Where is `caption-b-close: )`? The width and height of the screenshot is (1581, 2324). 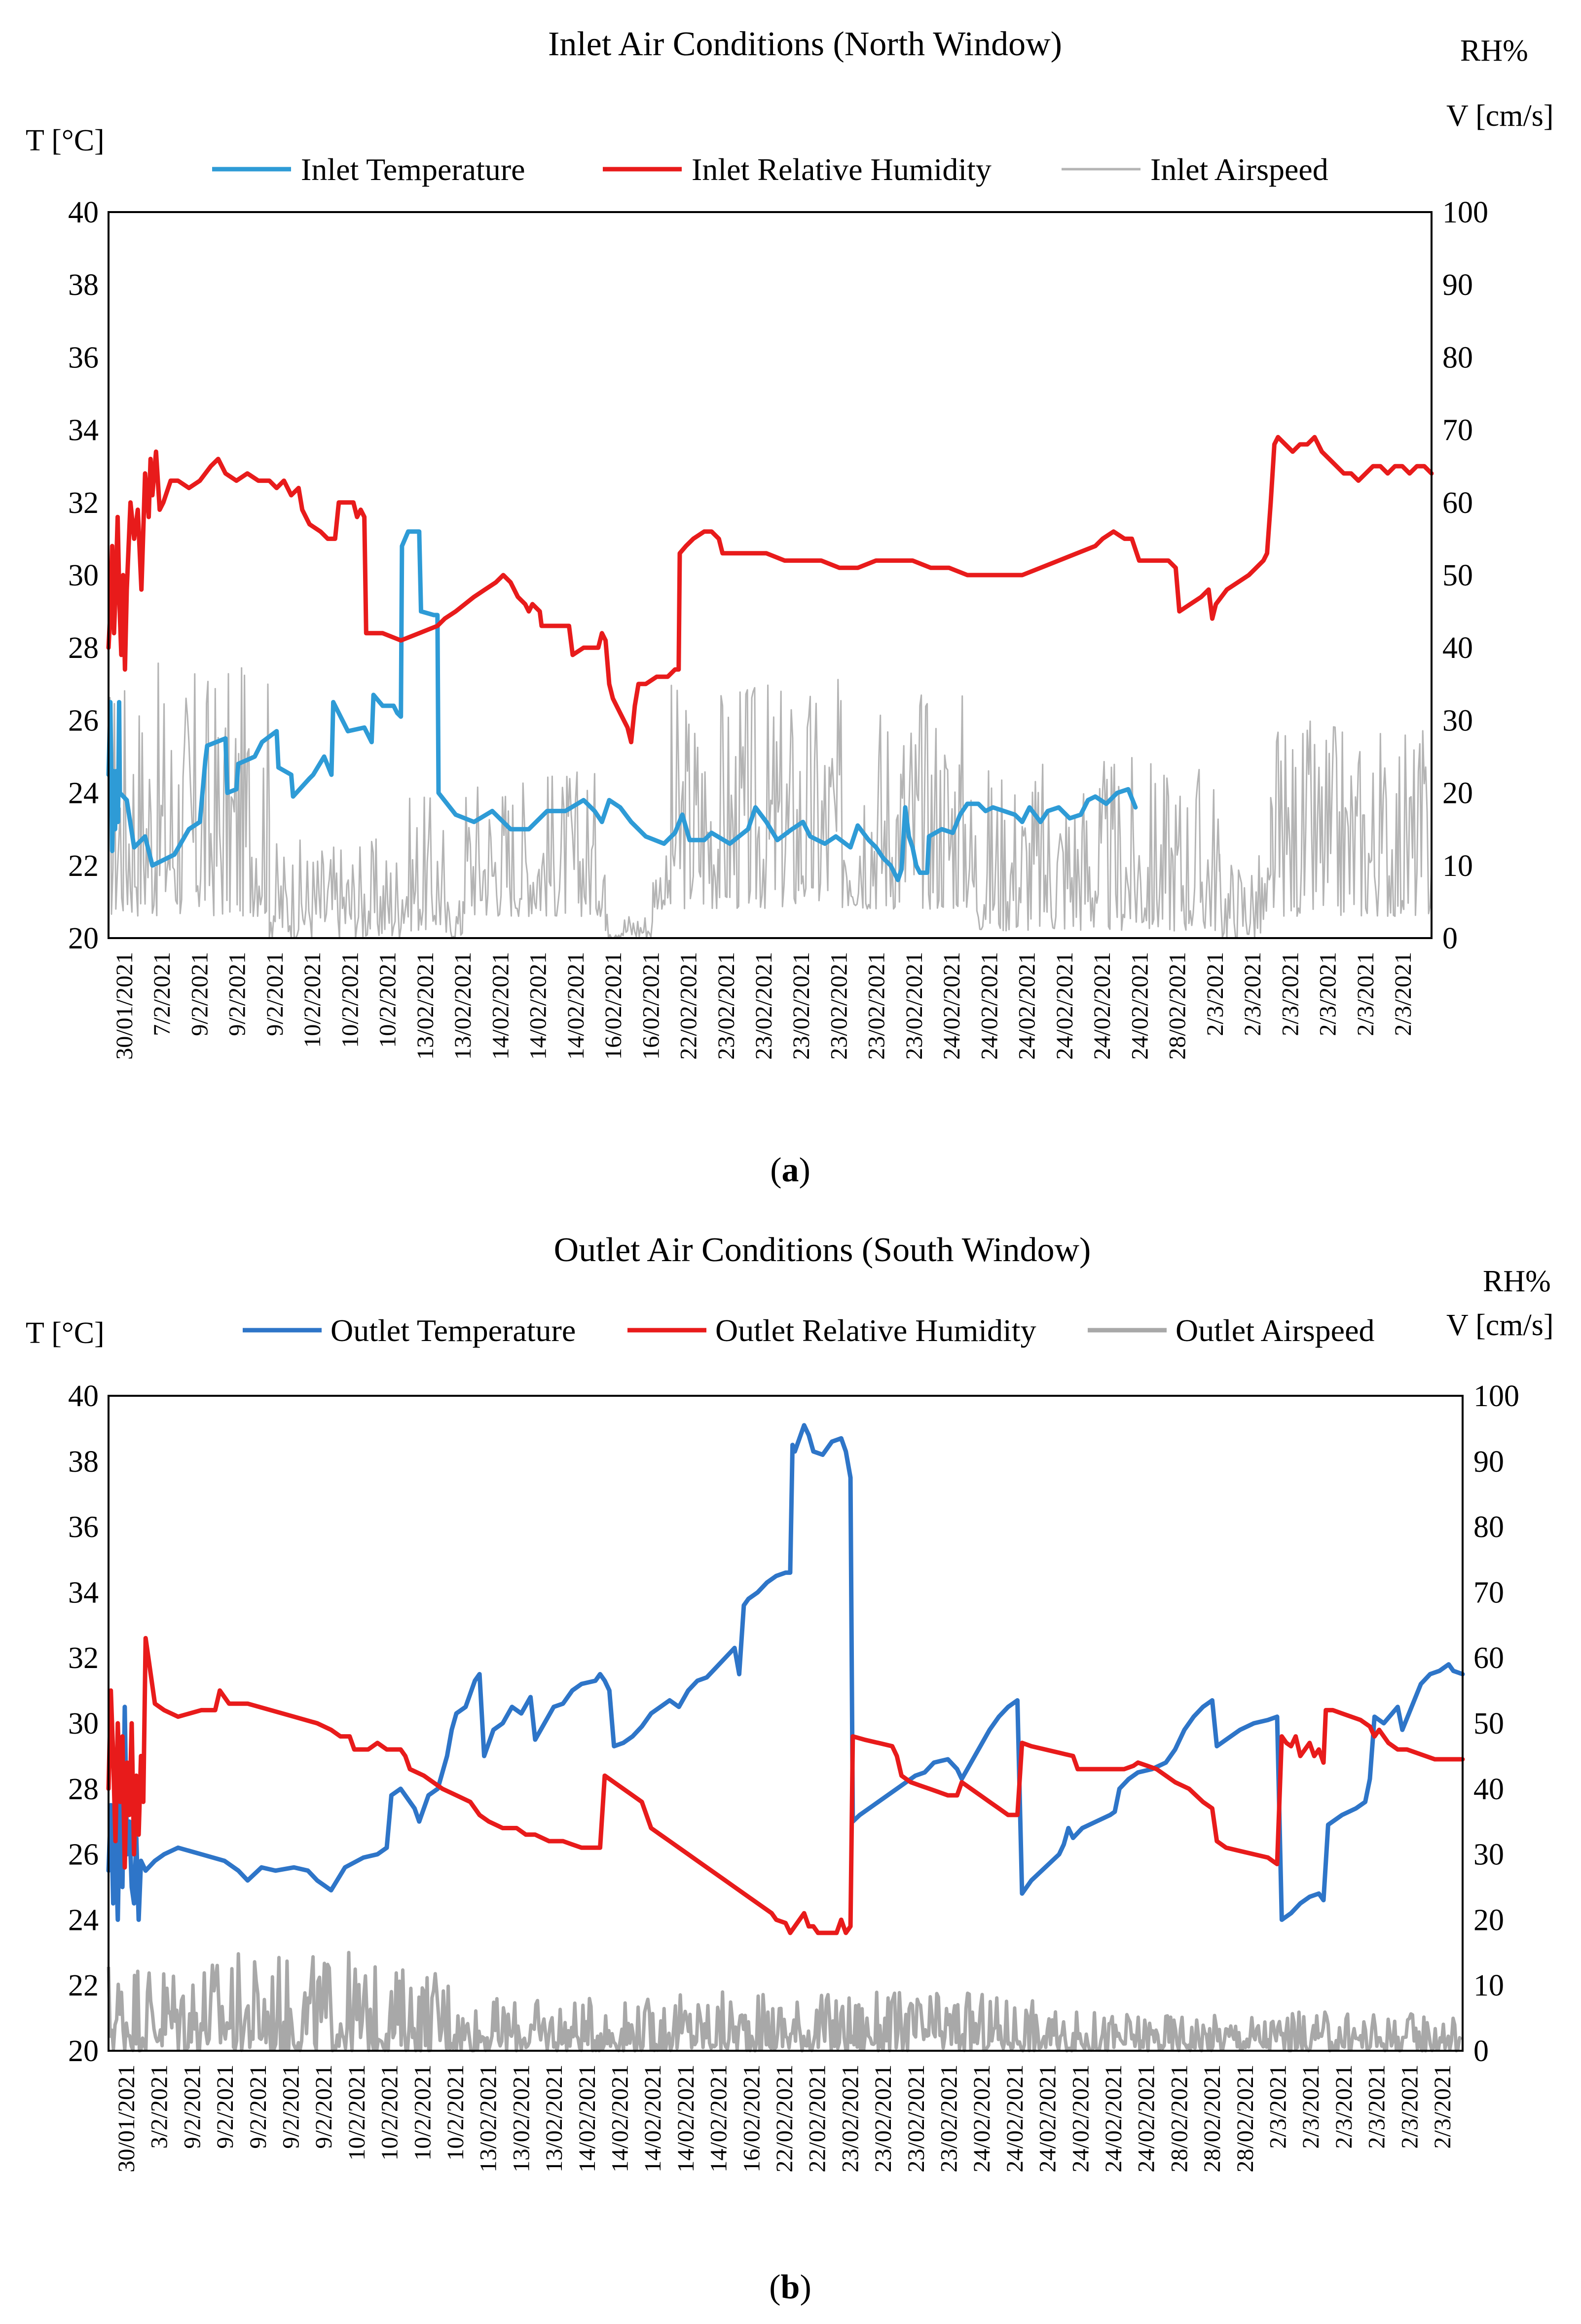 caption-b-close: ) is located at coordinates (805, 2287).